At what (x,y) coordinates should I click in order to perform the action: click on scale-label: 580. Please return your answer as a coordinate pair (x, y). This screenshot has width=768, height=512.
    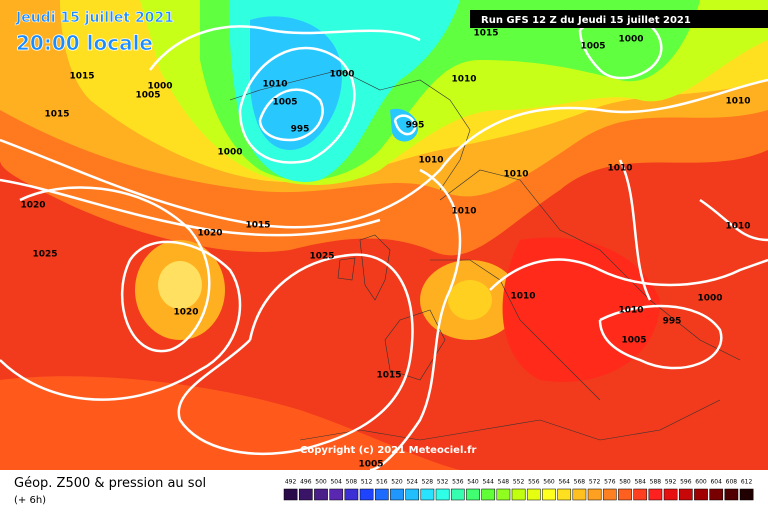
    Looking at the image, I should click on (625, 482).